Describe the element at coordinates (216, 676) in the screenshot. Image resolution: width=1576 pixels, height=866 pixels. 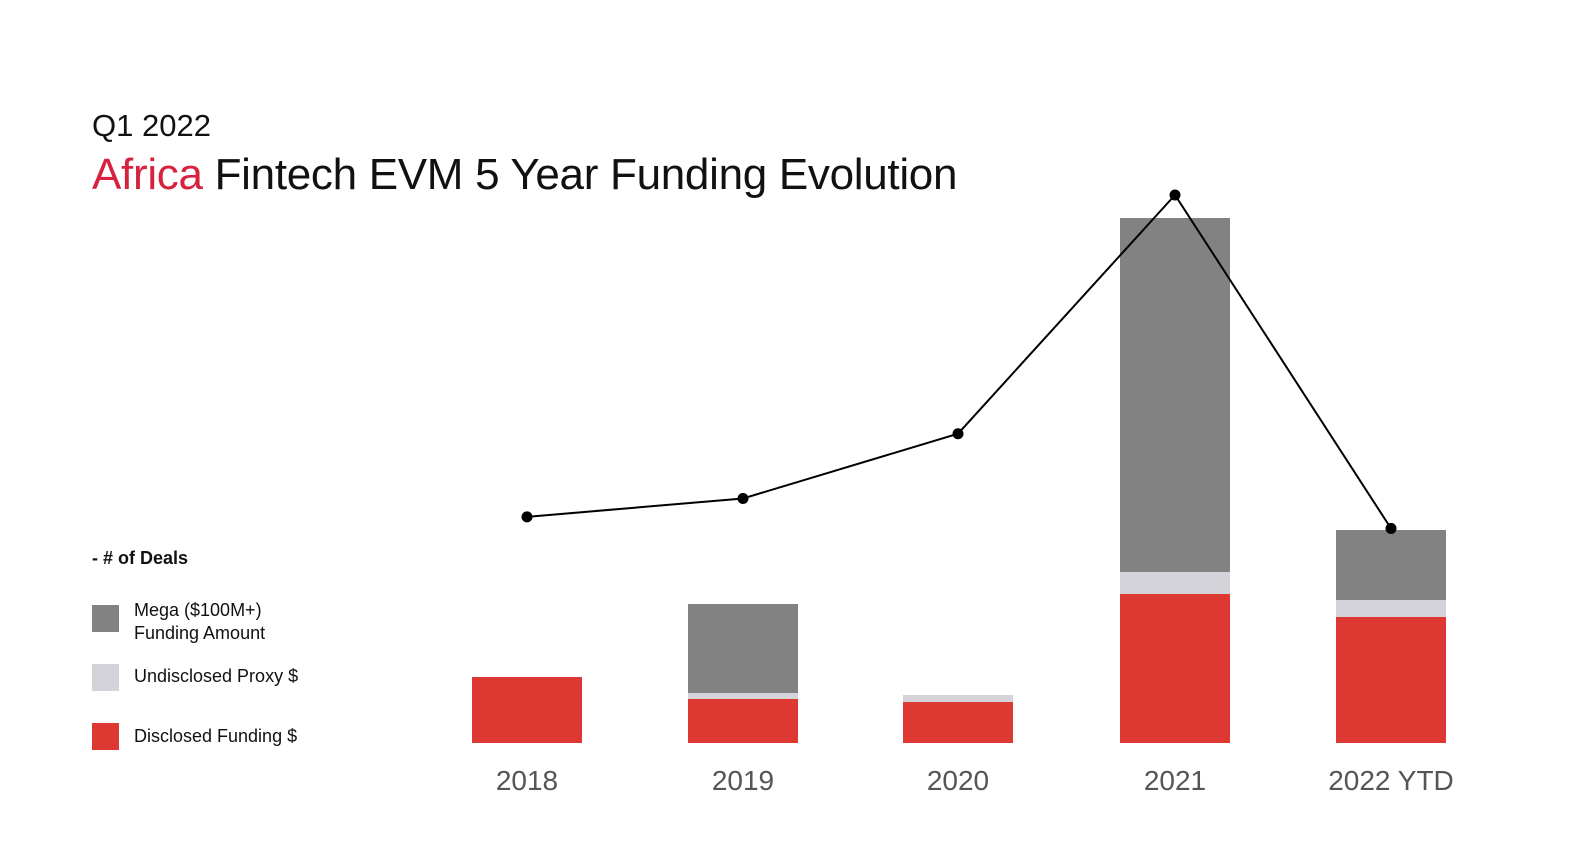
I see `legend-label-undisclosed: Undisclosed Proxy $` at that location.